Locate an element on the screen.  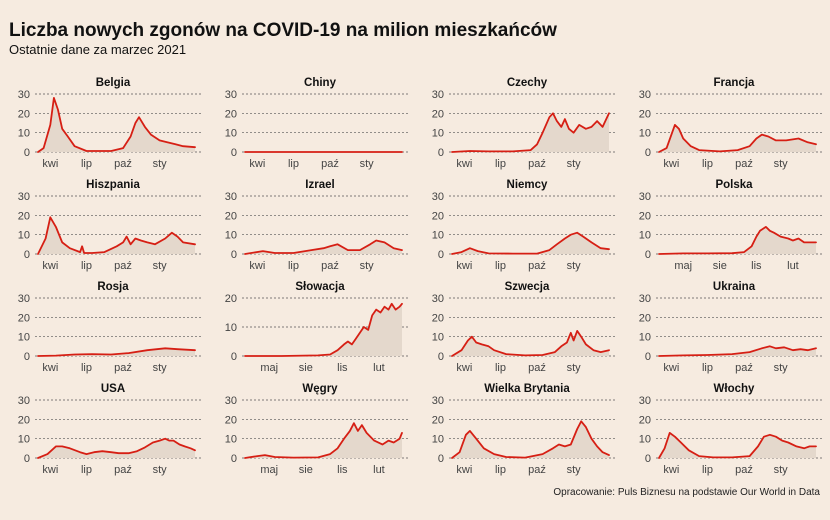
panel-chiny: Chiny 0 10 20 30 kwi lip paź sty is located at coordinates (310, 123).